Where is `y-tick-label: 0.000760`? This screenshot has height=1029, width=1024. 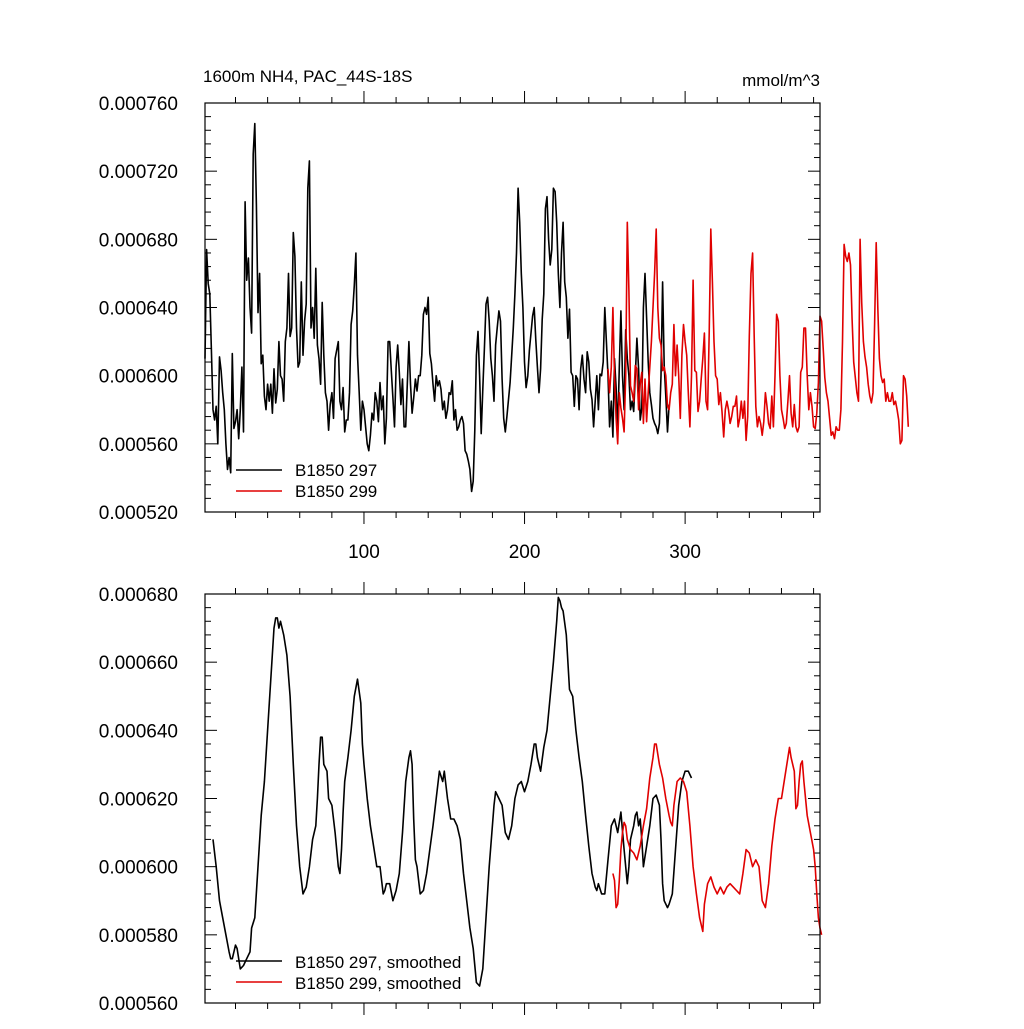 y-tick-label: 0.000760 is located at coordinates (138, 104).